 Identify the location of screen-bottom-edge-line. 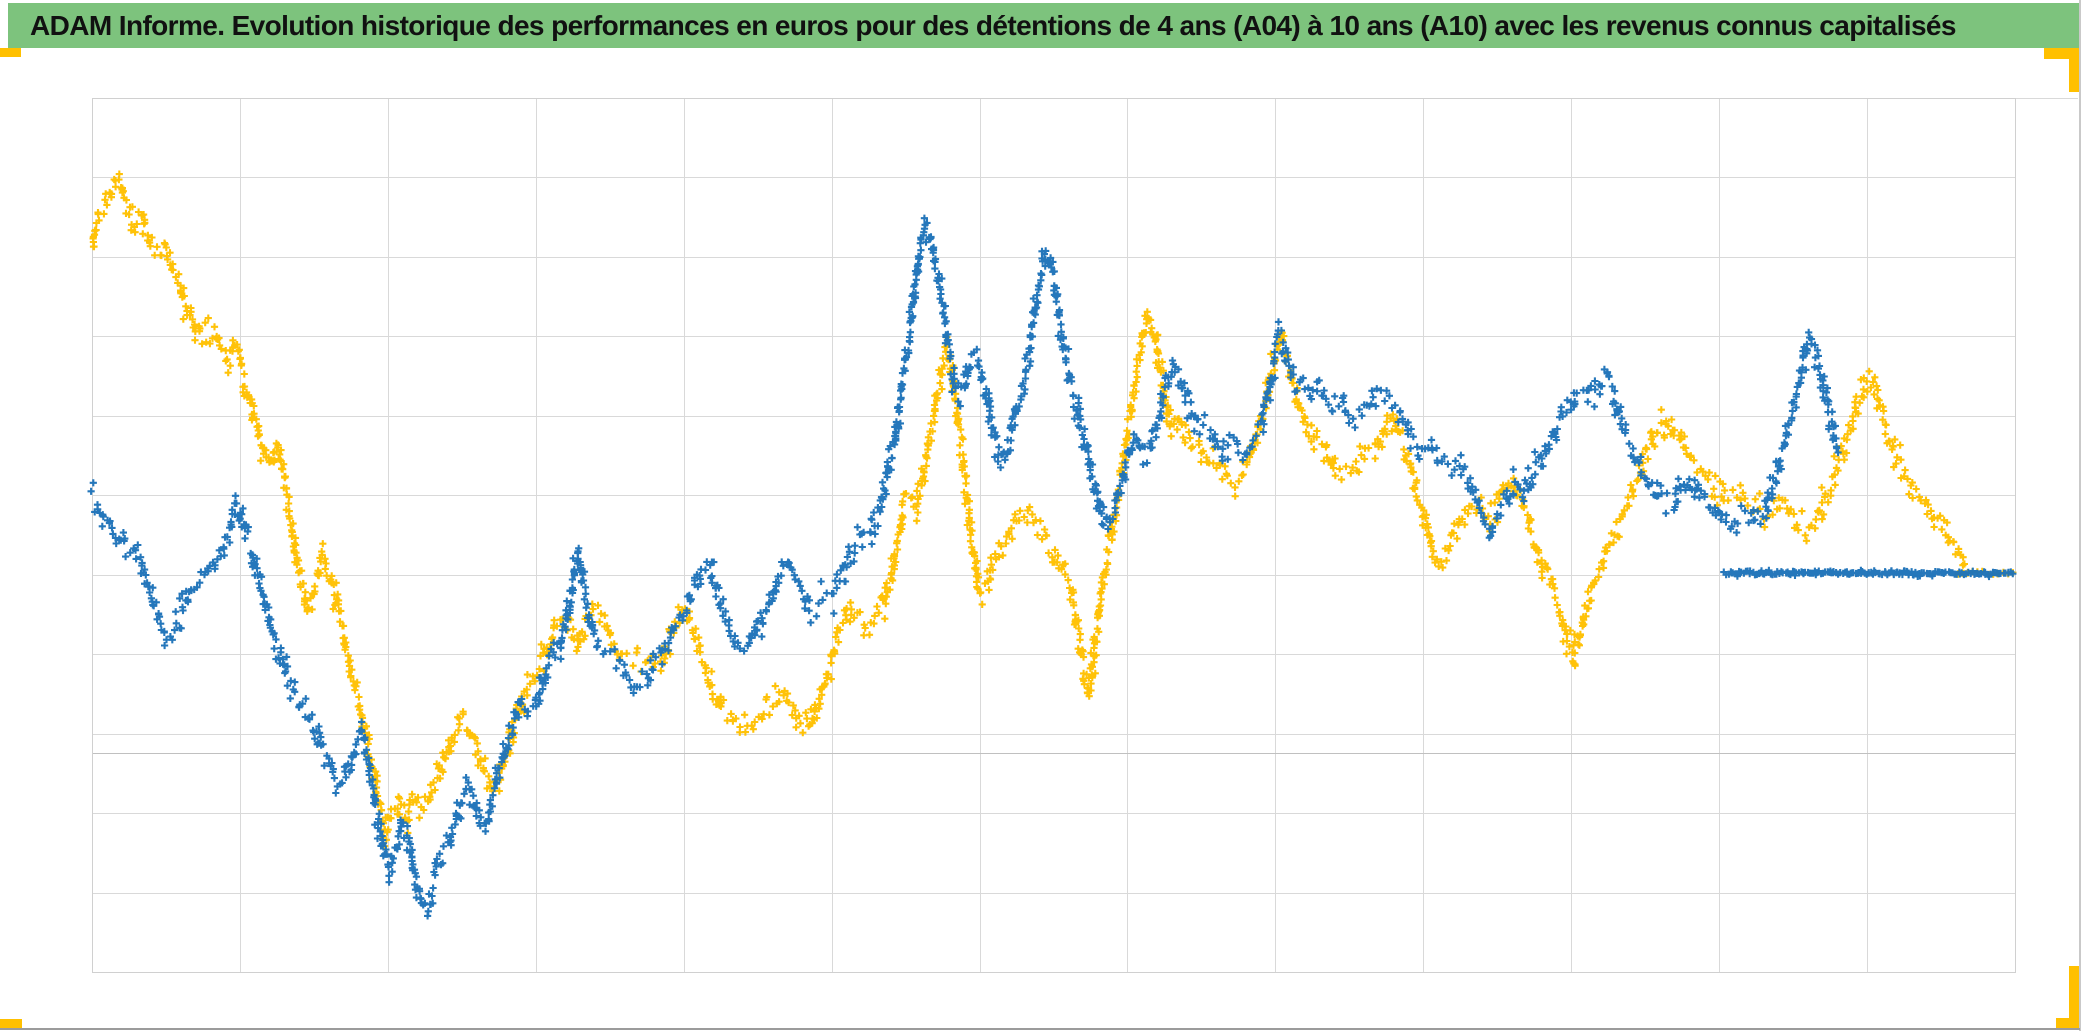
(1040, 1029).